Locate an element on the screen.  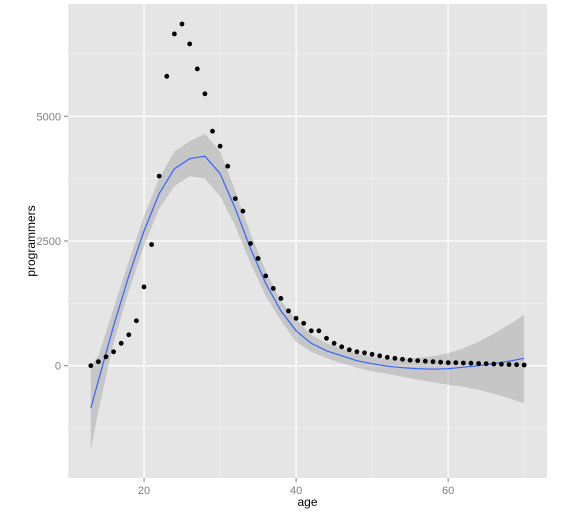
y-axis-title: programmers is located at coordinates (31, 240).